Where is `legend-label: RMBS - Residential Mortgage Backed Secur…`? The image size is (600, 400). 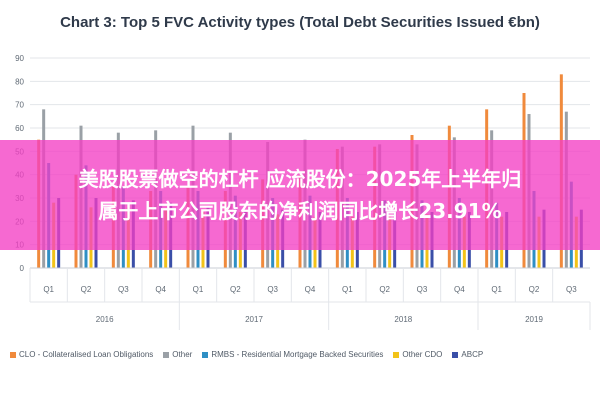 legend-label: RMBS - Residential Mortgage Backed Secur… is located at coordinates (297, 354).